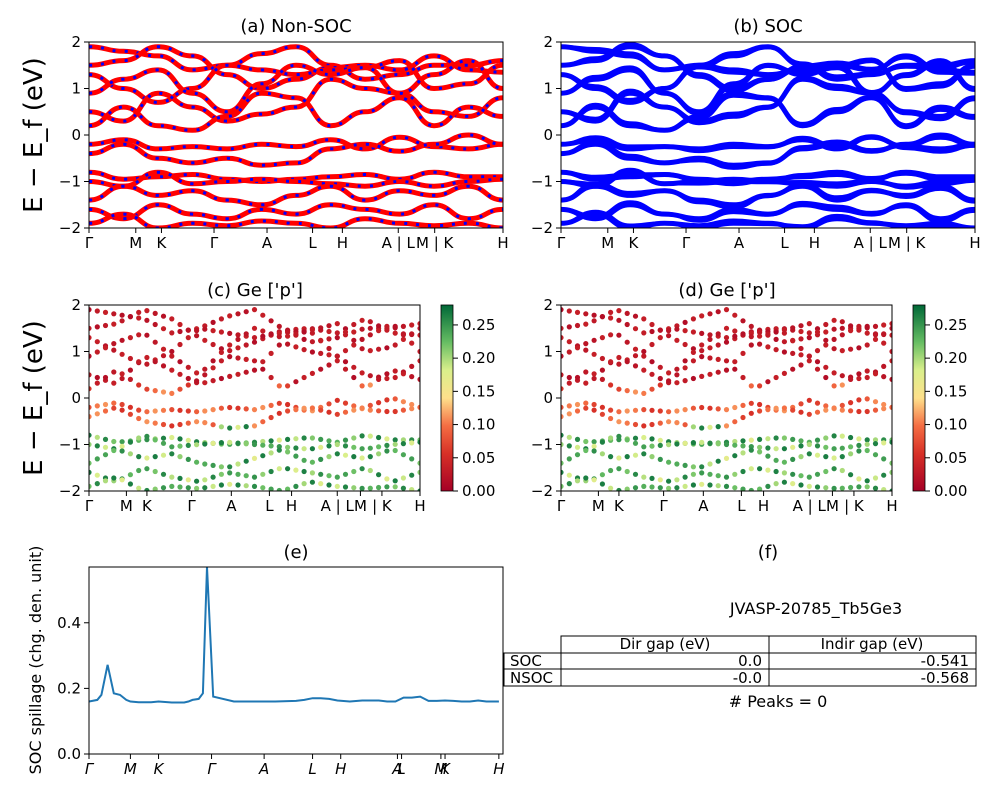  What do you see at coordinates (214, 243) in the screenshot?
I see `x-tick-label: Γ` at bounding box center [214, 243].